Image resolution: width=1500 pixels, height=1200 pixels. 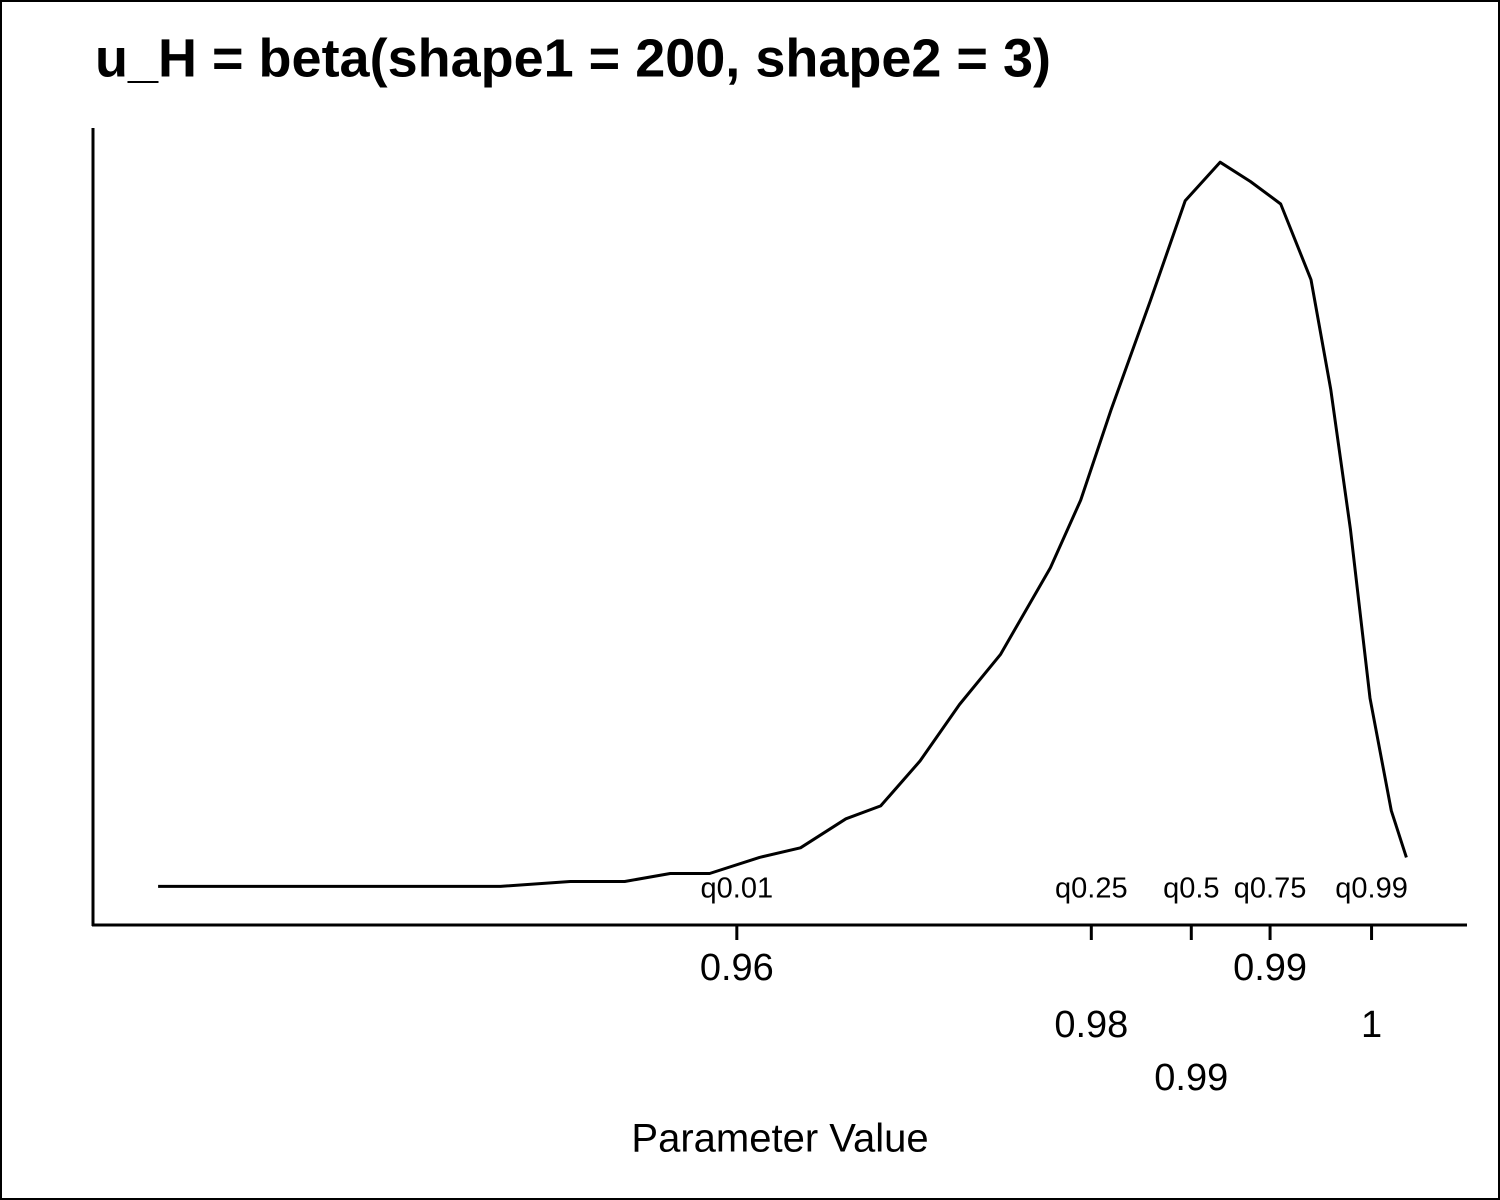 What do you see at coordinates (1191, 889) in the screenshot?
I see `quantile-label: q0.5` at bounding box center [1191, 889].